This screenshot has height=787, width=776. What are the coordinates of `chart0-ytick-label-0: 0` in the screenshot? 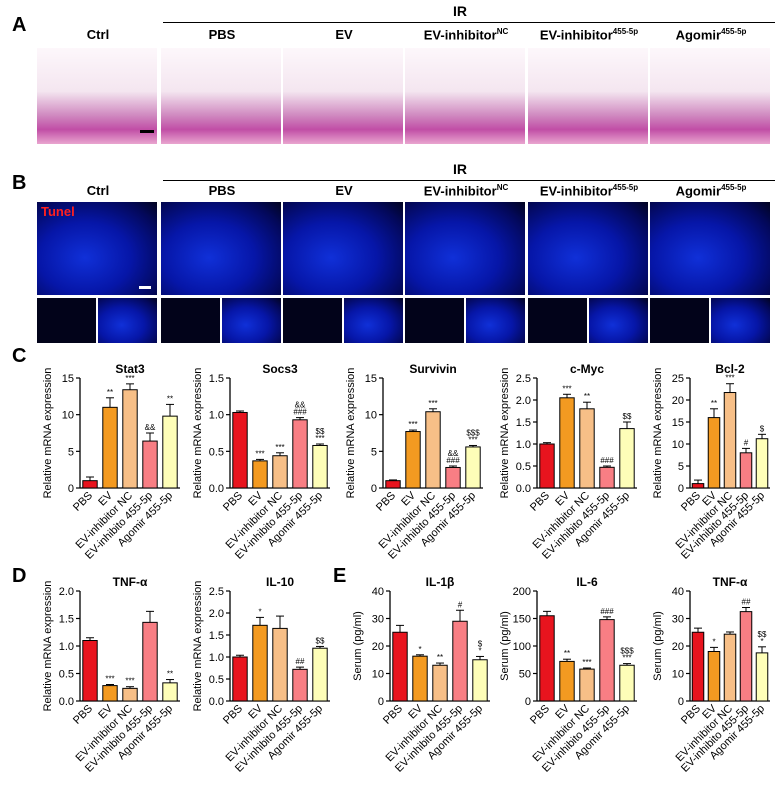 It's located at (71, 489).